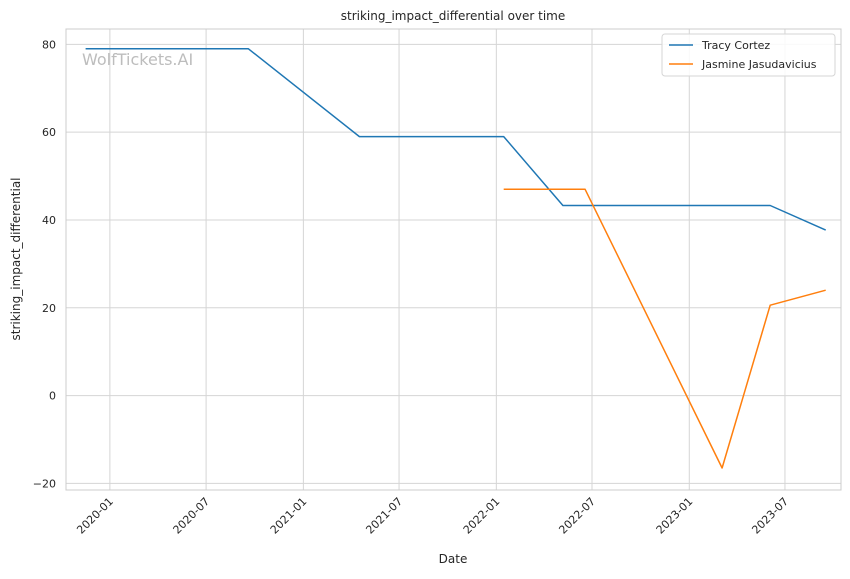  What do you see at coordinates (52, 396) in the screenshot?
I see `y-tick-label: 0` at bounding box center [52, 396].